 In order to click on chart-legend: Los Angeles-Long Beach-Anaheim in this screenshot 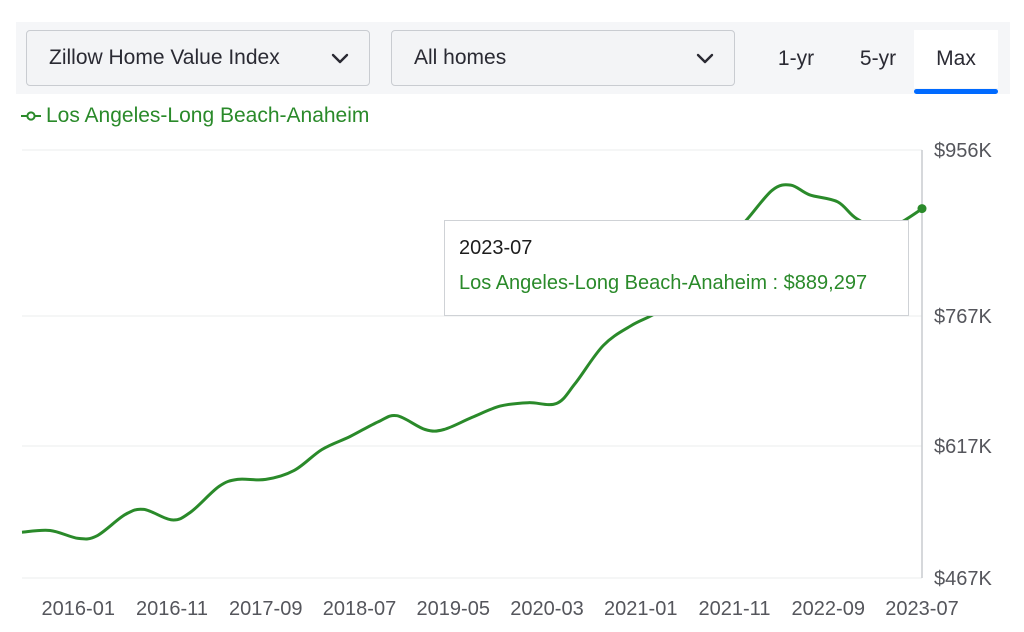, I will do `click(194, 116)`.